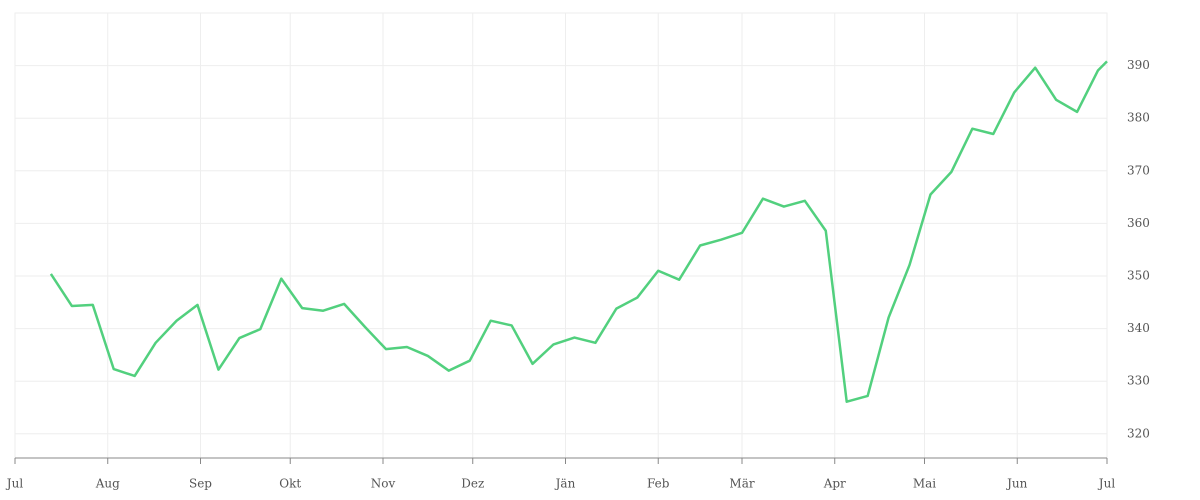 The width and height of the screenshot is (1200, 500). Describe the element at coordinates (658, 484) in the screenshot. I see `x-tick-label: Feb` at that location.